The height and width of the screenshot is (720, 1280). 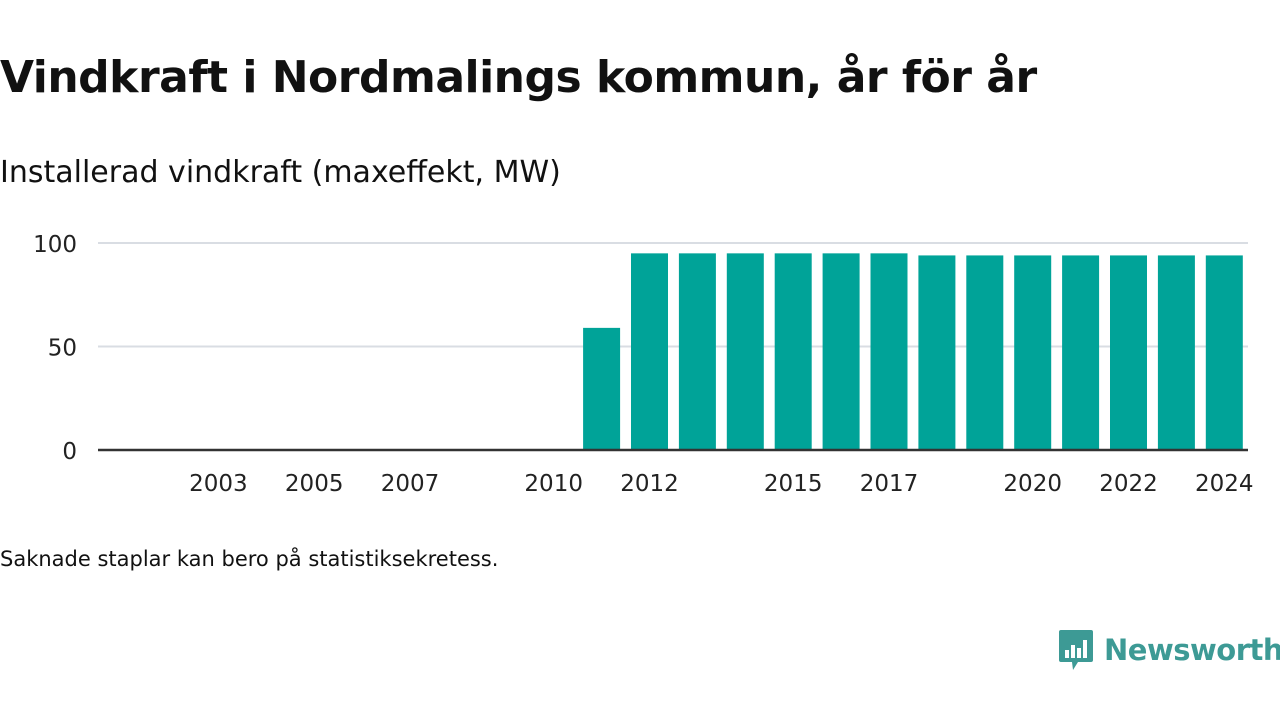 What do you see at coordinates (410, 484) in the screenshot?
I see `x-tick-label: 2007` at bounding box center [410, 484].